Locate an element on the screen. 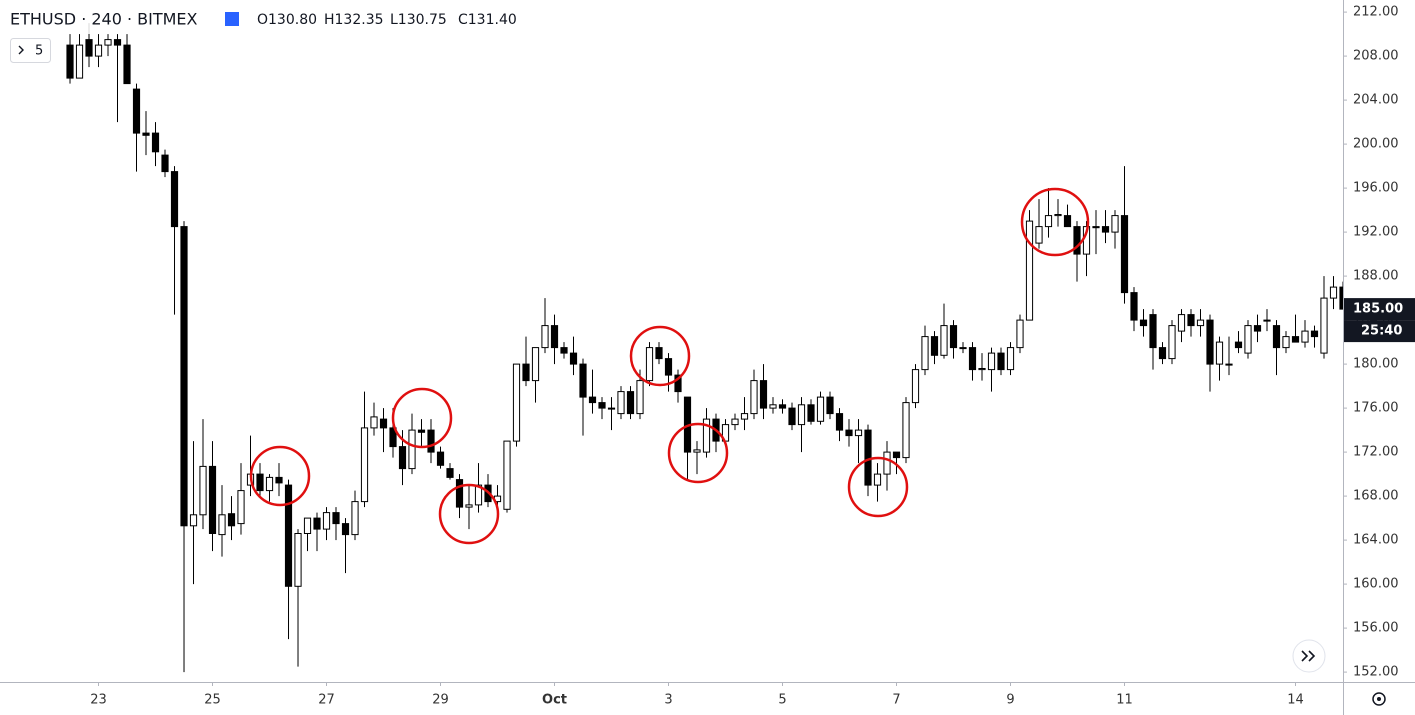  gear is located at coordinates (1379, 699).